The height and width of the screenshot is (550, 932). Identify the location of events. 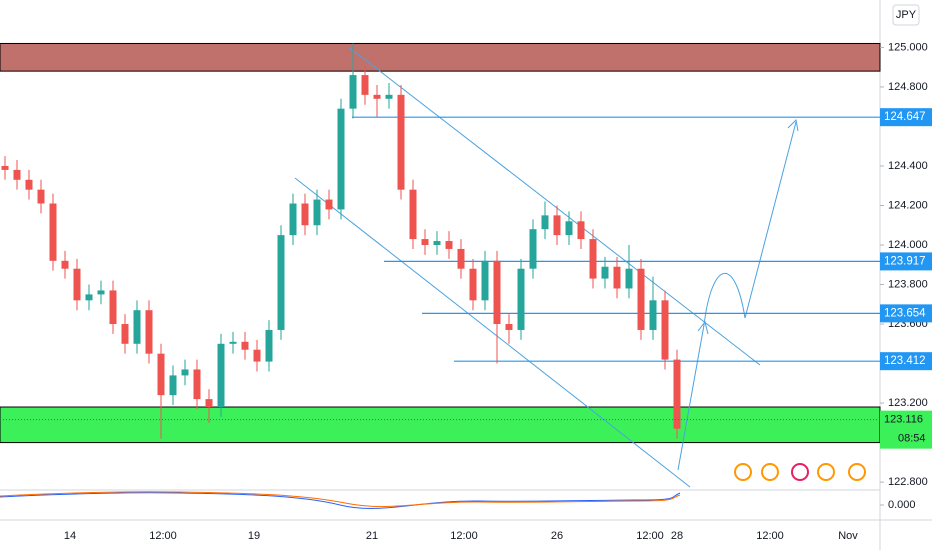
(800, 472).